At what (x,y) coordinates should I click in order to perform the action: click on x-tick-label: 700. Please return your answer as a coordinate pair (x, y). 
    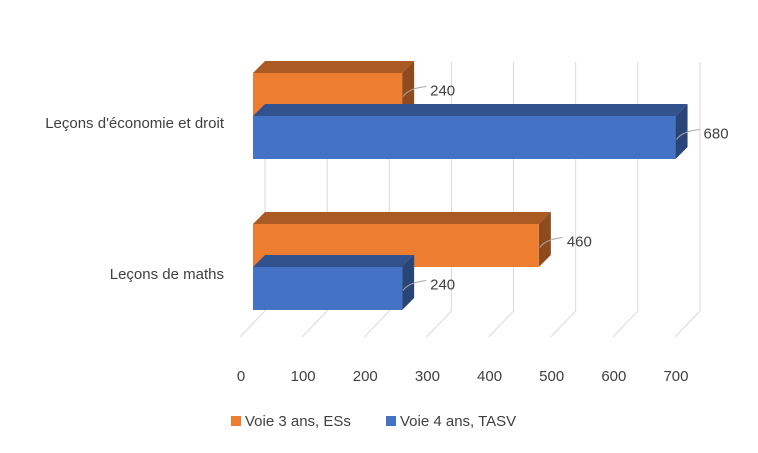
    Looking at the image, I should click on (675, 376).